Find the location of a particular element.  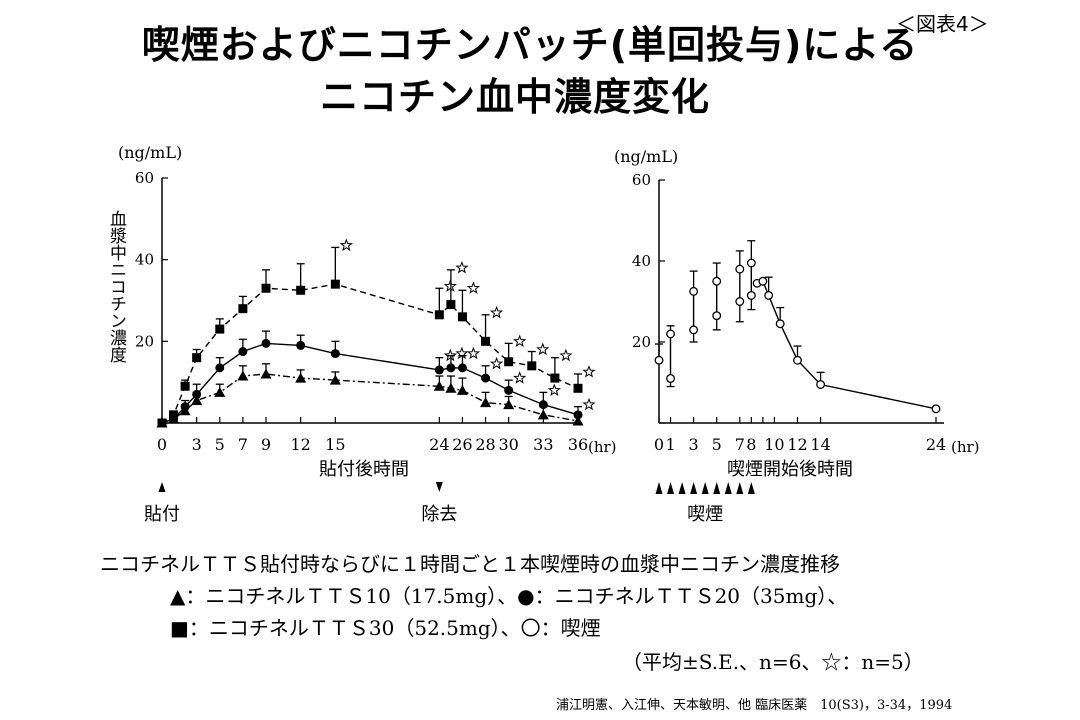

left-y-tick-label: 40 is located at coordinates (144, 260).